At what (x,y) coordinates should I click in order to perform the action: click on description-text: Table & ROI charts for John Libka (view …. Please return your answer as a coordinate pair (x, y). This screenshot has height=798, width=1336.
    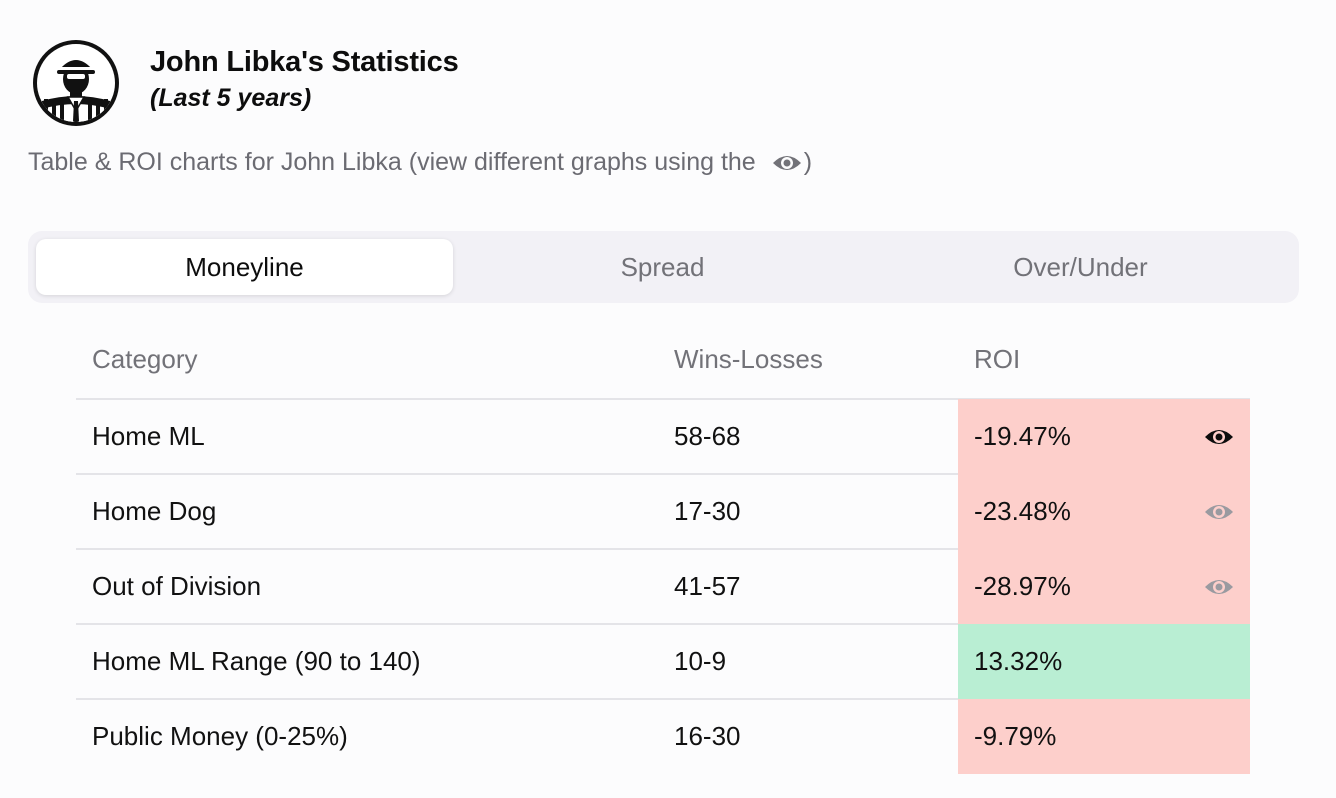
    Looking at the image, I should click on (392, 162).